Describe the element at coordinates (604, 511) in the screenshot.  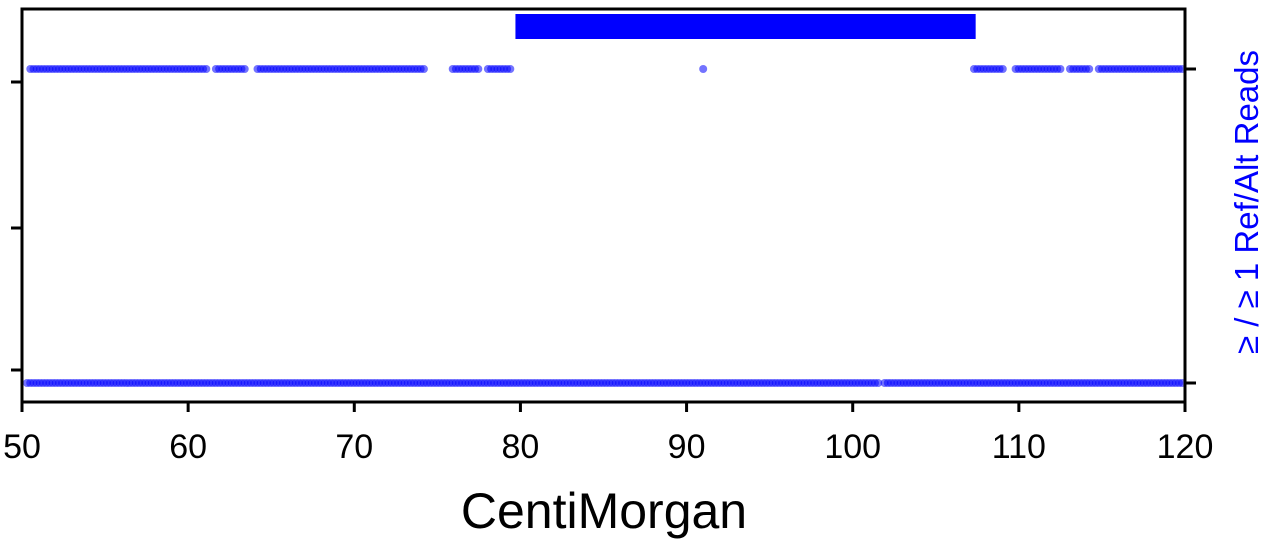
I see `x-axis-title: CentiMorgan` at that location.